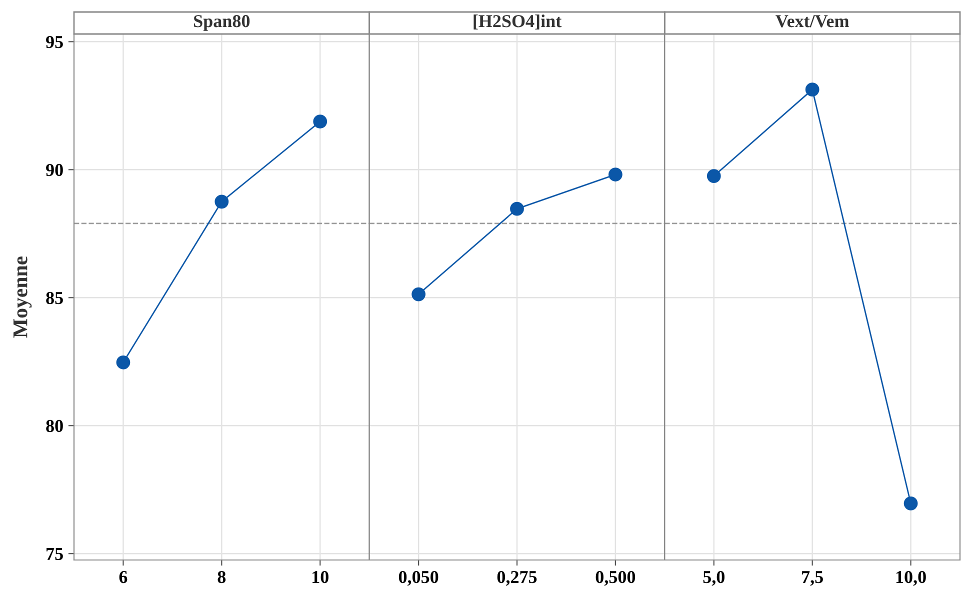 The image size is (962, 590). Describe the element at coordinates (812, 578) in the screenshot. I see `x-tick-label: 7,5` at that location.